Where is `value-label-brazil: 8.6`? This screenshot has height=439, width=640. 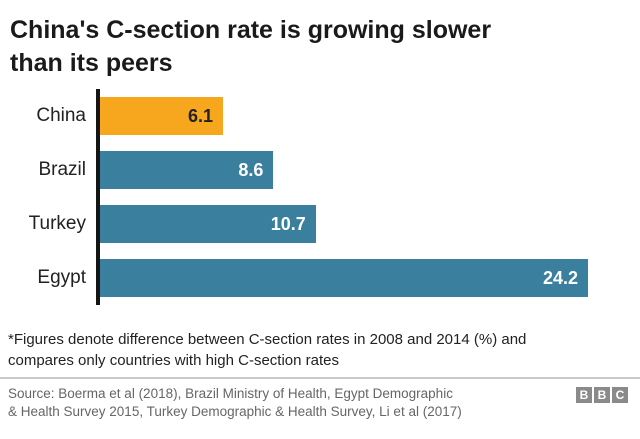 value-label-brazil: 8.6 is located at coordinates (251, 169).